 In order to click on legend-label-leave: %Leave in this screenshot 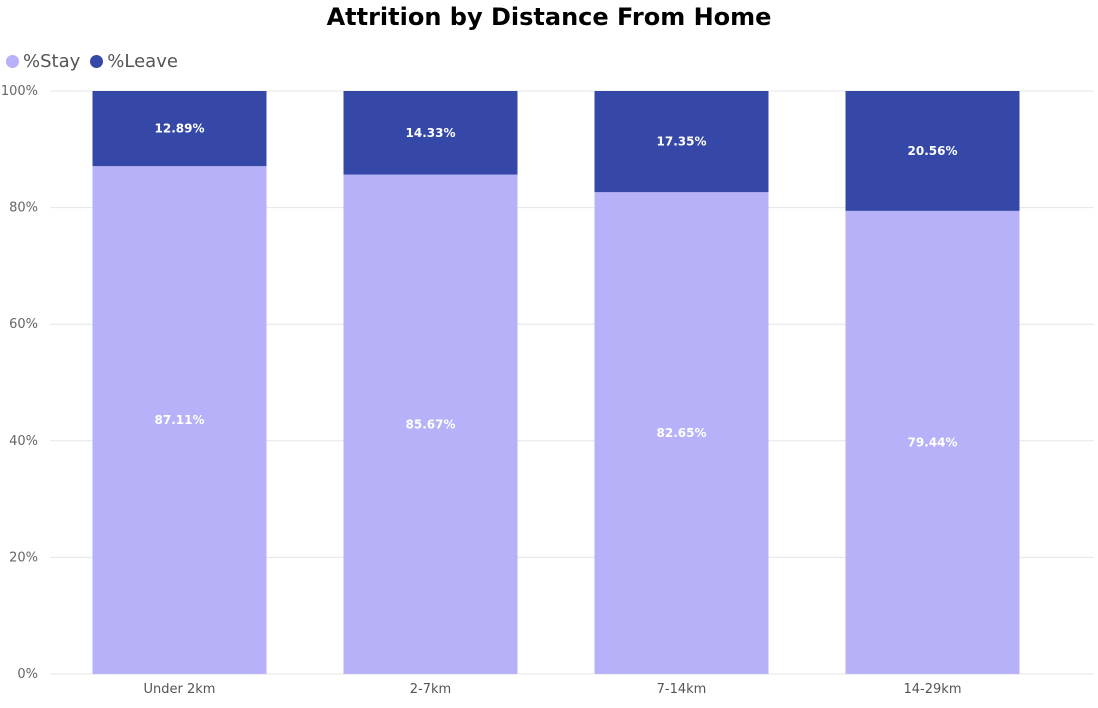, I will do `click(142, 61)`.